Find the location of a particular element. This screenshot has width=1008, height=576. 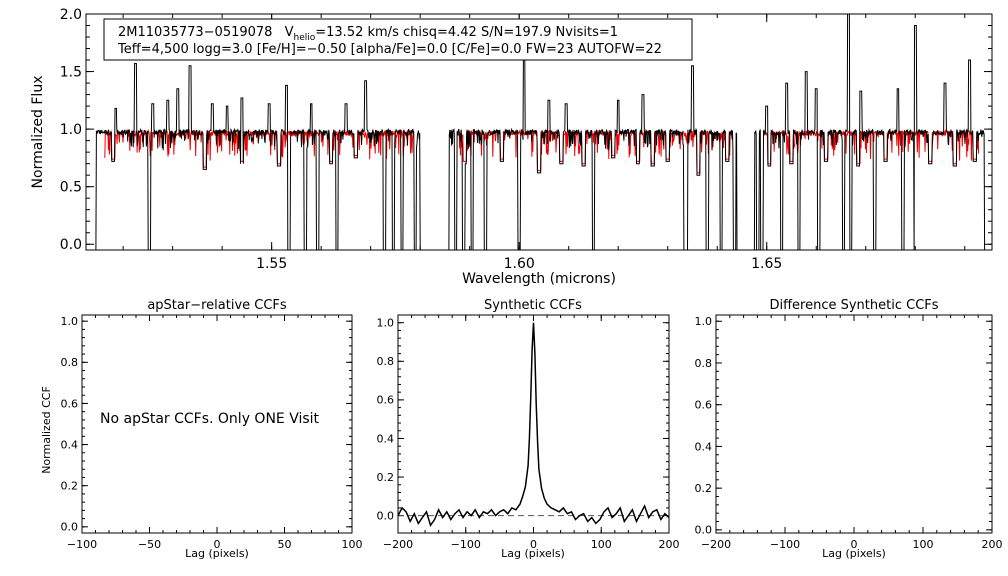

difference-ytick-label: 0.2 is located at coordinates (704, 488).